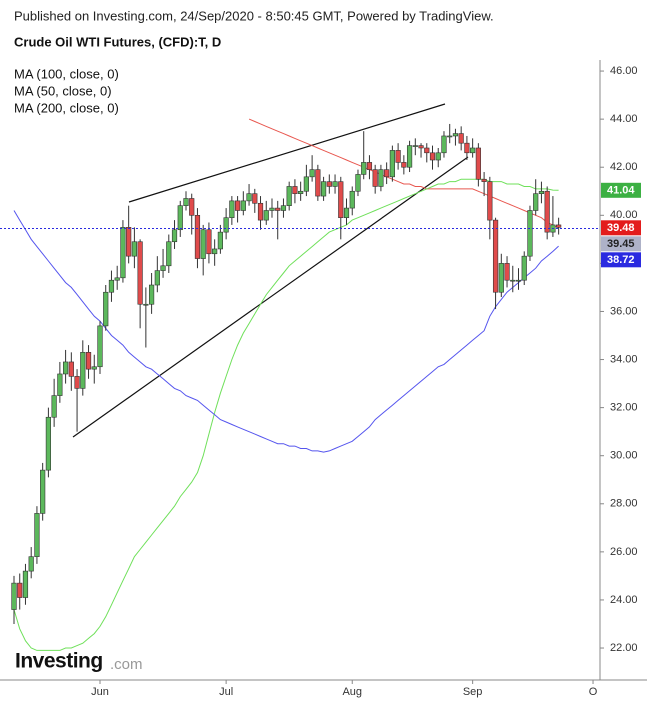  Describe the element at coordinates (100, 692) in the screenshot. I see `x-tick-label: Jun` at that location.